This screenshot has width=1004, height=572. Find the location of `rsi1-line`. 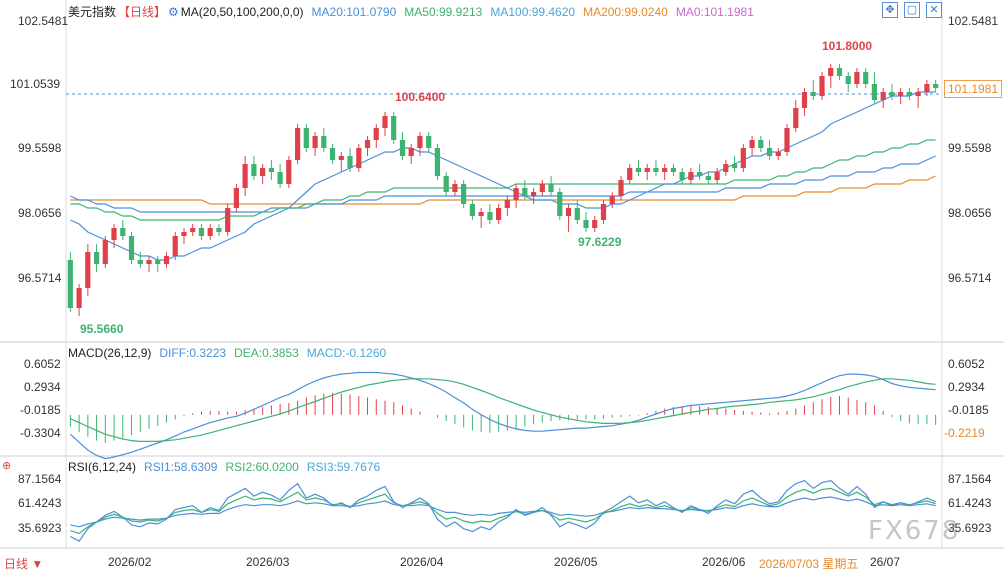

rsi1-line is located at coordinates (503, 511).